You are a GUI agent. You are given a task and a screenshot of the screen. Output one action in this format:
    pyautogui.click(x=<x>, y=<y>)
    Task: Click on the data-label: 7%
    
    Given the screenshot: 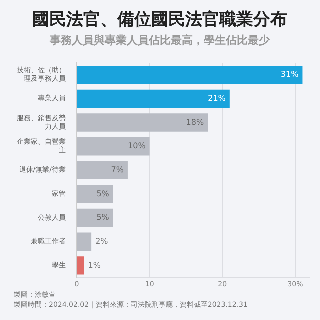 What is the action you would take?
    pyautogui.click(x=117, y=169)
    